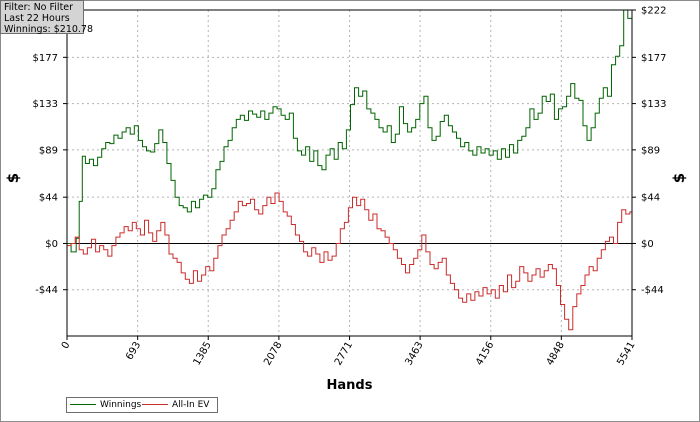 This screenshot has width=700, height=422. I want to click on x-tick-label: 1385, so click(203, 354).